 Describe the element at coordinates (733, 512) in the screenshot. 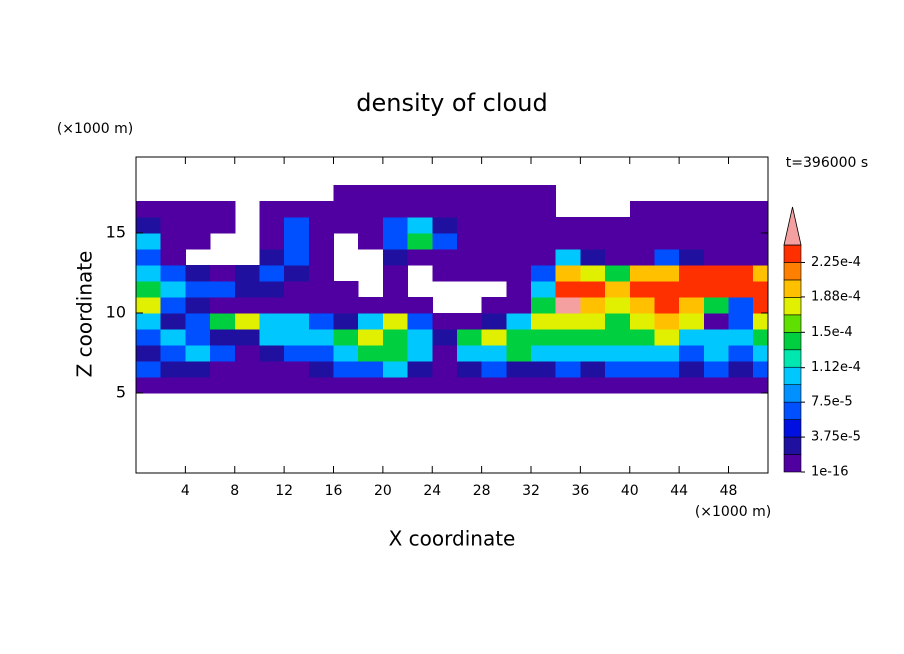

I see `x-unit: (×1000 m)` at that location.